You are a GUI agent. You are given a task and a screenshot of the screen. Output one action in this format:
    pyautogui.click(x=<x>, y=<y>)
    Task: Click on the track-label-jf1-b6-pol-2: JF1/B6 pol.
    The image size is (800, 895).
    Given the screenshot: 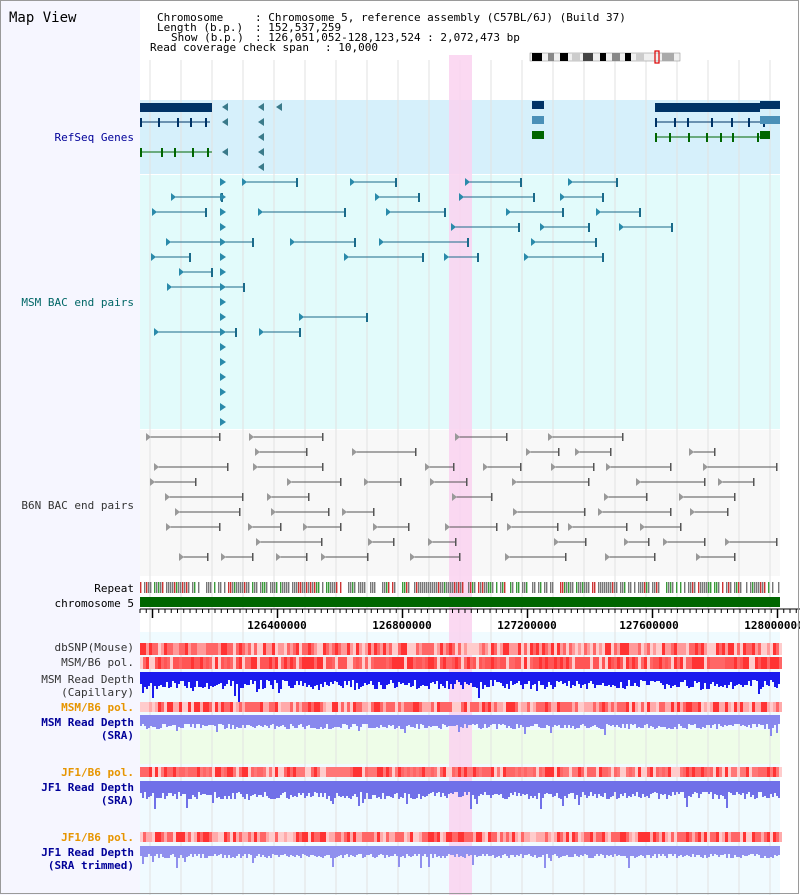 What is the action you would take?
    pyautogui.click(x=97, y=837)
    